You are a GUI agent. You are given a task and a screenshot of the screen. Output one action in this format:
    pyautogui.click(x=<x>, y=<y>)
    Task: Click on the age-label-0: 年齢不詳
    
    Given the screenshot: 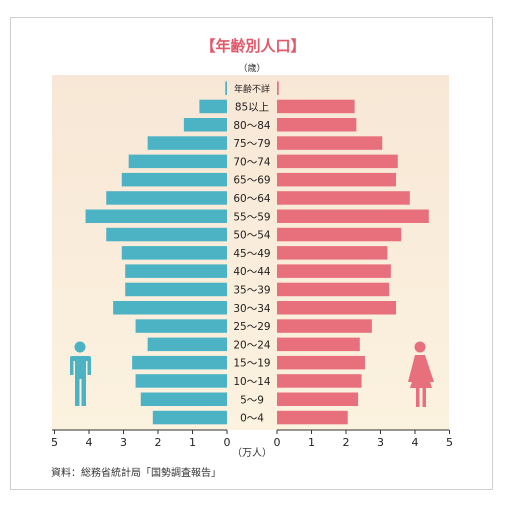 What is the action you would take?
    pyautogui.click(x=252, y=89)
    